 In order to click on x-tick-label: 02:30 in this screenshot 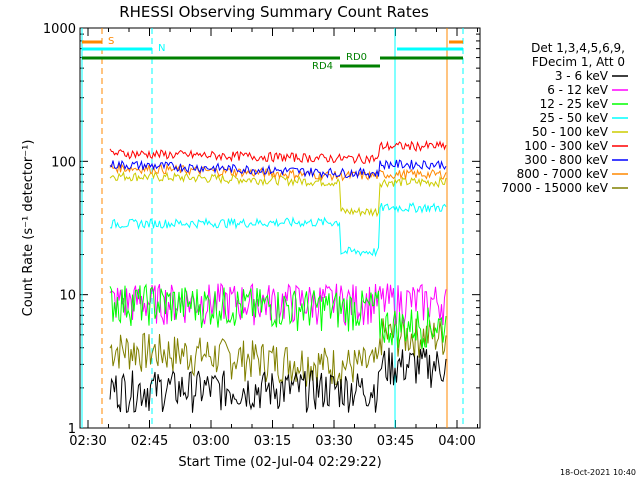, I will do `click(87, 441)`.